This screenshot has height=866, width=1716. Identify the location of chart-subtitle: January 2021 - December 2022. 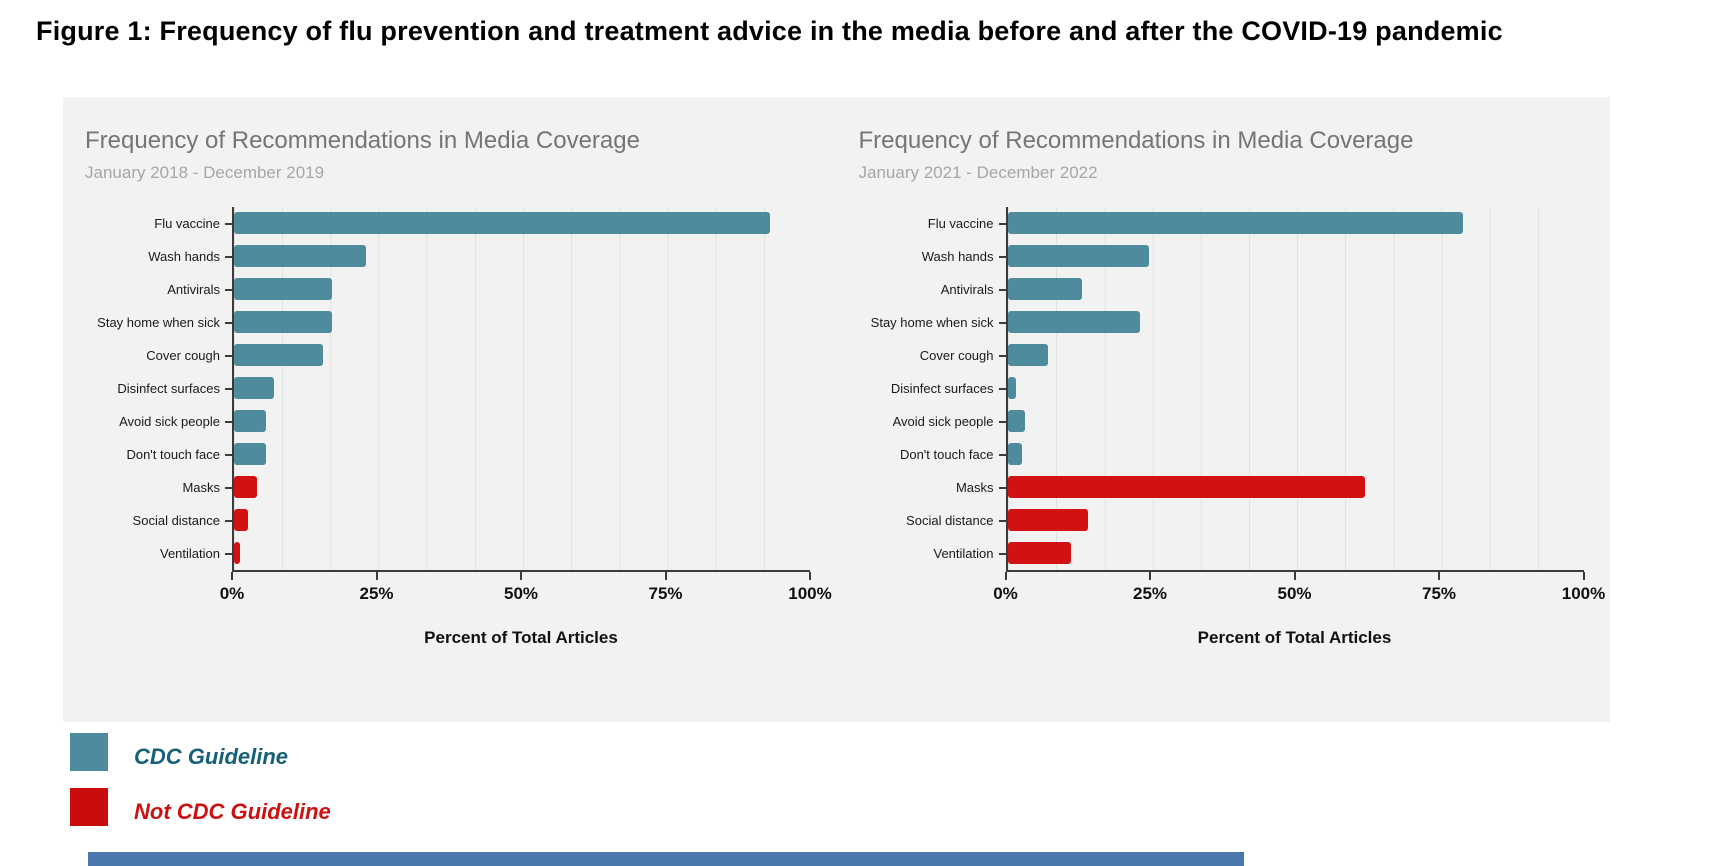
(978, 172).